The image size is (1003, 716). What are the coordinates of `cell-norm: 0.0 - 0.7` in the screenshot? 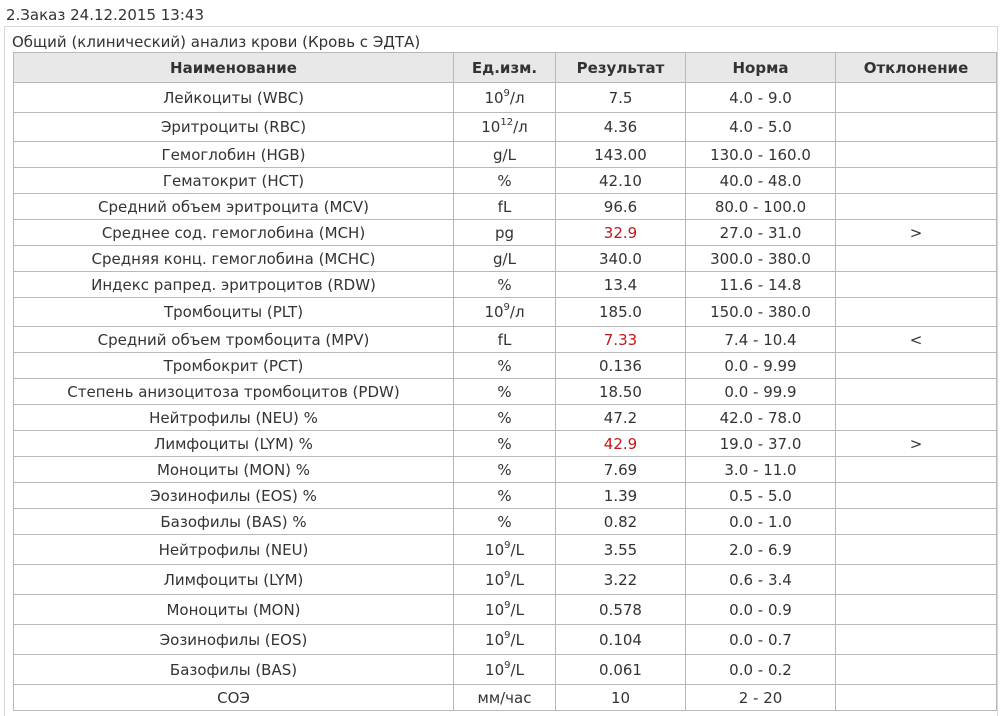 It's located at (760, 639).